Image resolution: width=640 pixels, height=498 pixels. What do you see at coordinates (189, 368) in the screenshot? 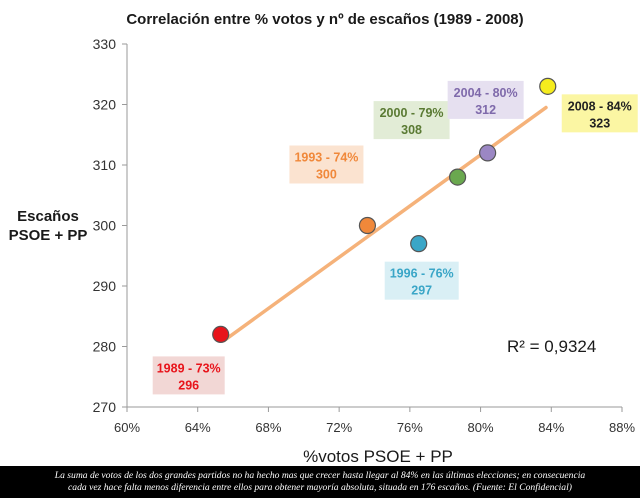
I see `point-label-year: 1989 - 73%` at bounding box center [189, 368].